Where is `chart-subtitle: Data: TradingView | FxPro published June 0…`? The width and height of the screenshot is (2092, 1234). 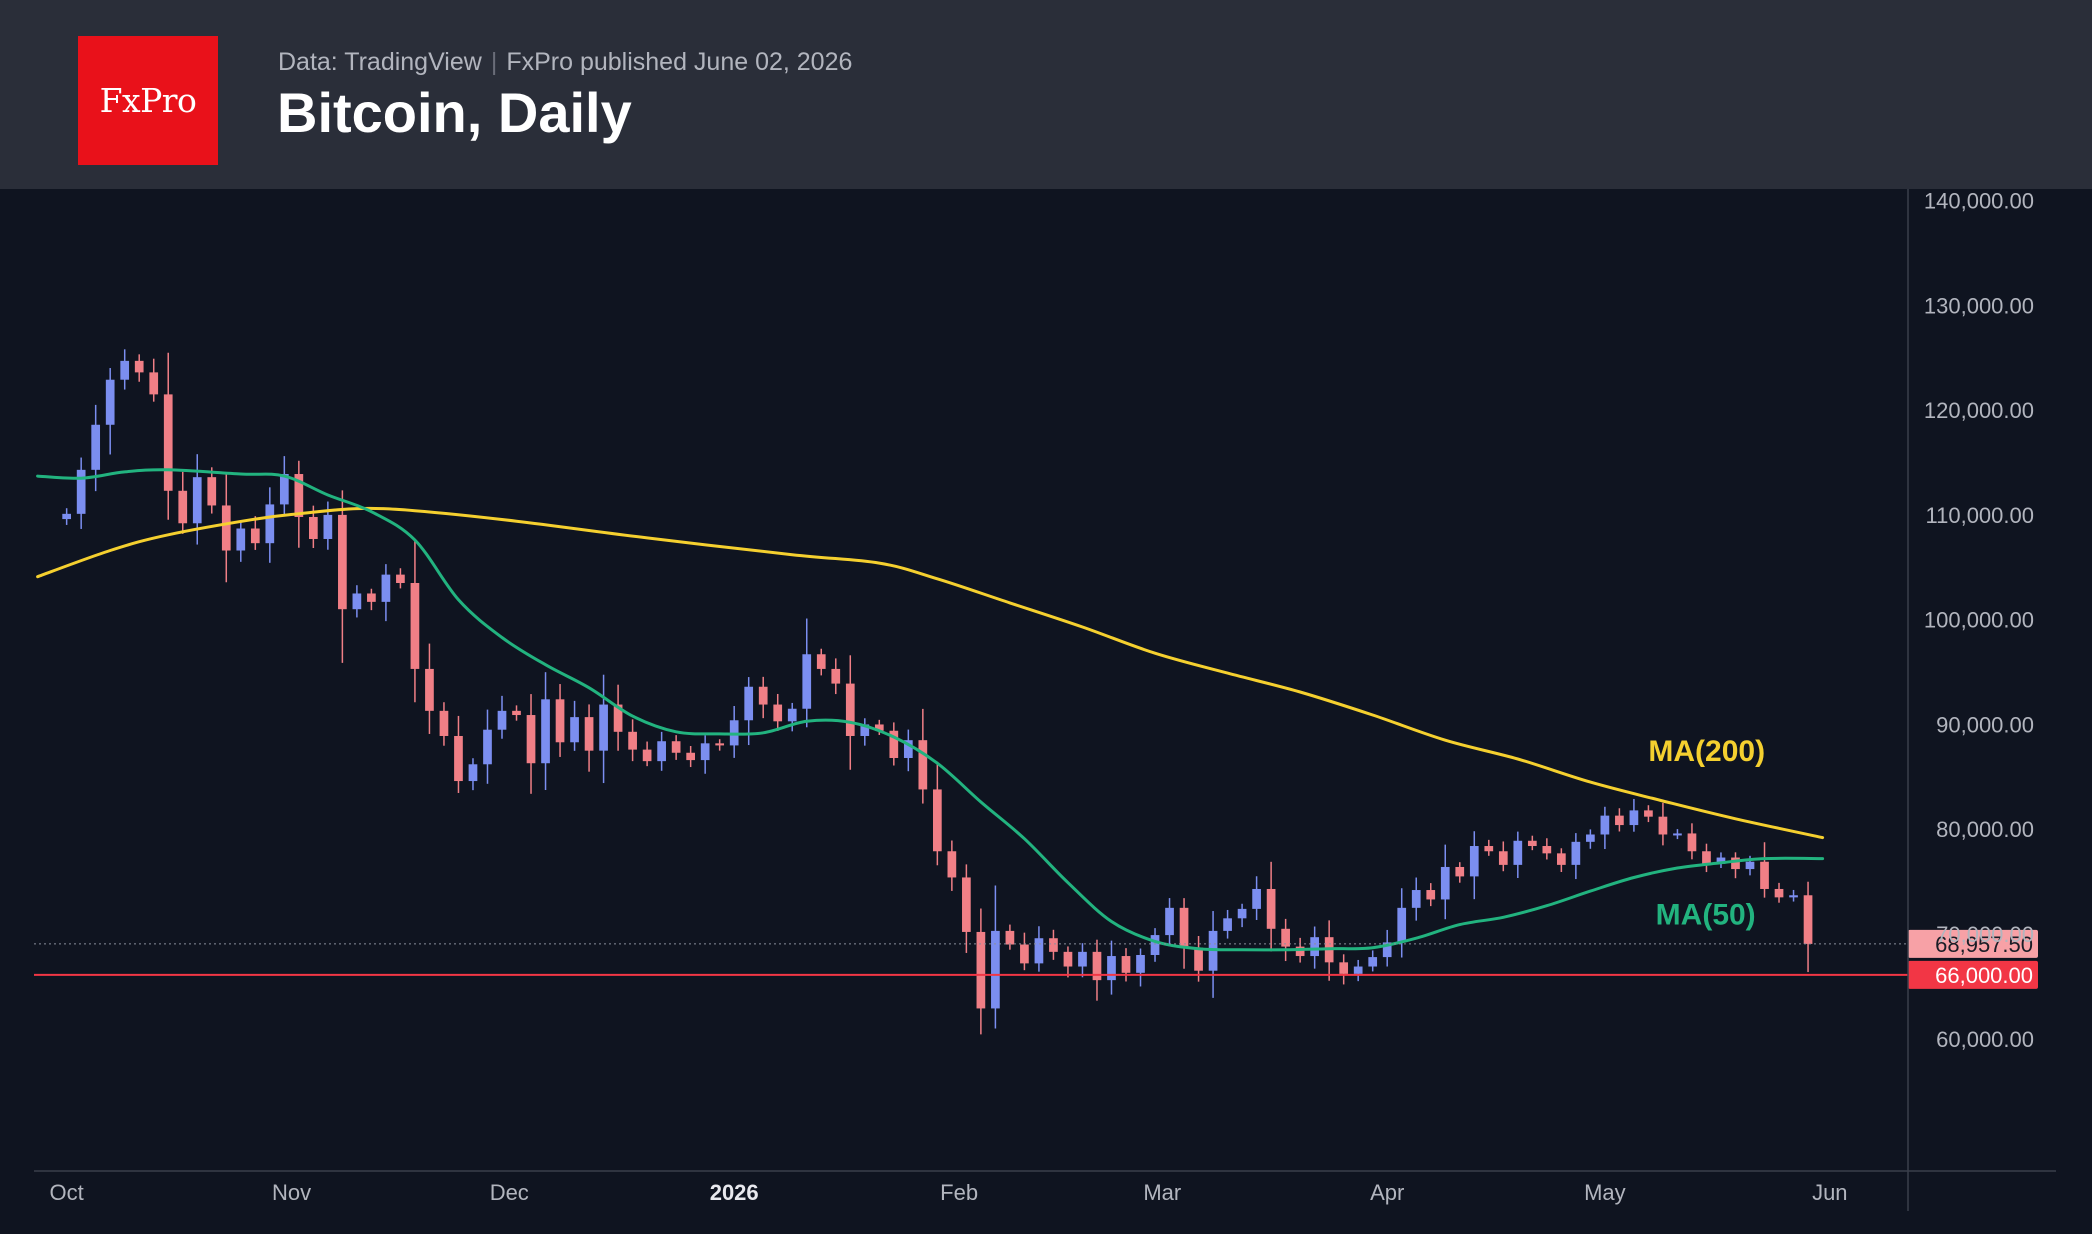 chart-subtitle: Data: TradingView | FxPro published June 0… is located at coordinates (565, 62).